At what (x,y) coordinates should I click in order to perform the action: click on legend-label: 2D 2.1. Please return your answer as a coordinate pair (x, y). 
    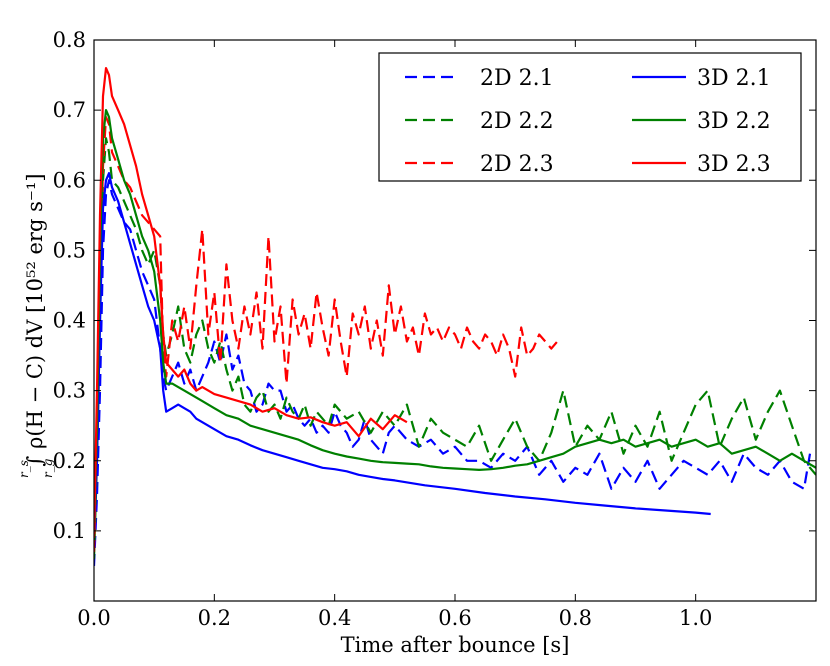
    Looking at the image, I should click on (517, 78).